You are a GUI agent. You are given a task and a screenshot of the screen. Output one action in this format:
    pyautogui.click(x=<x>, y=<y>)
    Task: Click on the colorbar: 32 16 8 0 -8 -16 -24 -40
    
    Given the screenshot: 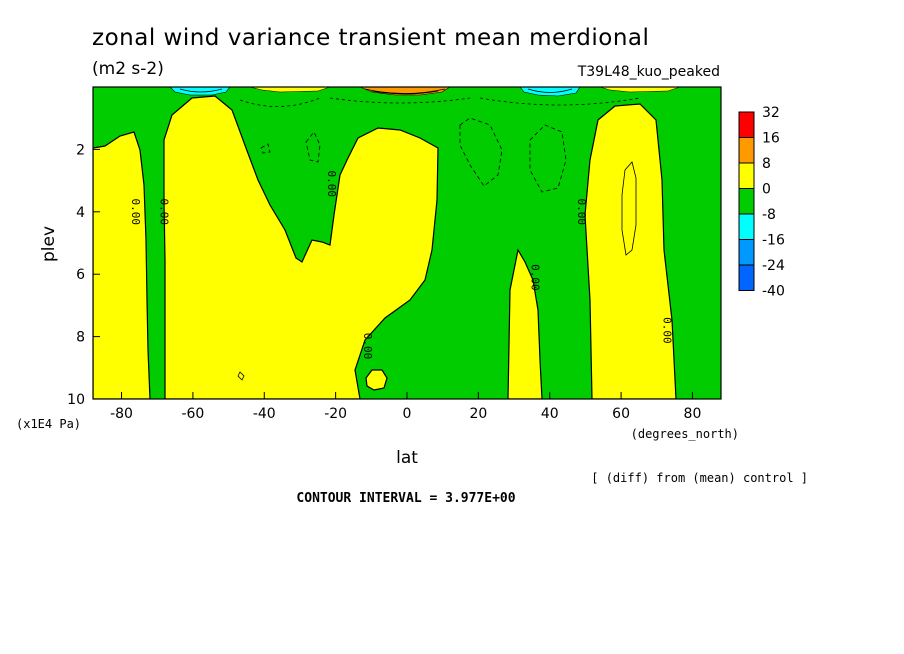 What is the action you would take?
    pyautogui.click(x=761, y=202)
    